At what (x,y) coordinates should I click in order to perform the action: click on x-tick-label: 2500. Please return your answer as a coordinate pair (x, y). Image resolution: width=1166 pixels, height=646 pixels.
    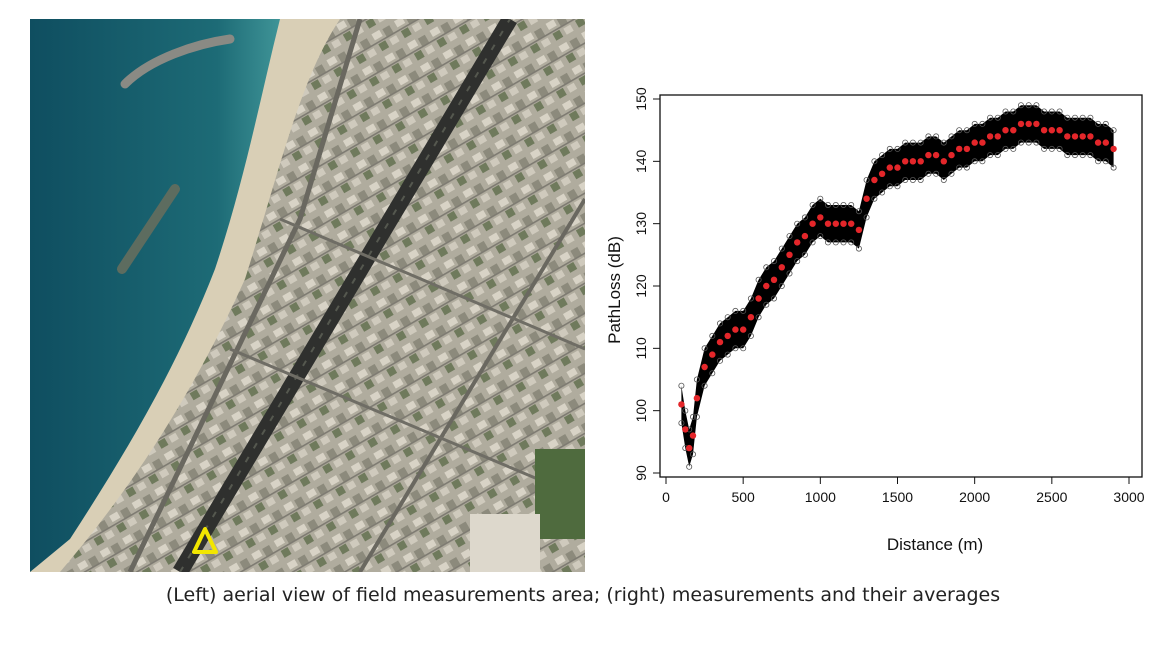
    Looking at the image, I should click on (1051, 497).